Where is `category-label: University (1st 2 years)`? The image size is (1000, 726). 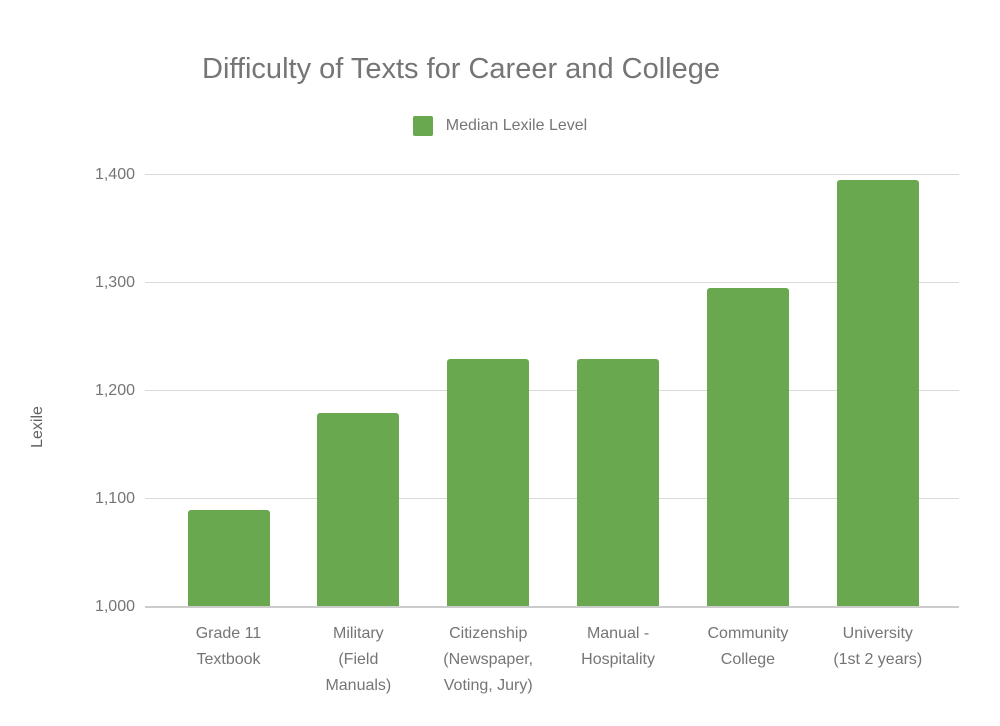
category-label: University (1st 2 years) is located at coordinates (878, 646).